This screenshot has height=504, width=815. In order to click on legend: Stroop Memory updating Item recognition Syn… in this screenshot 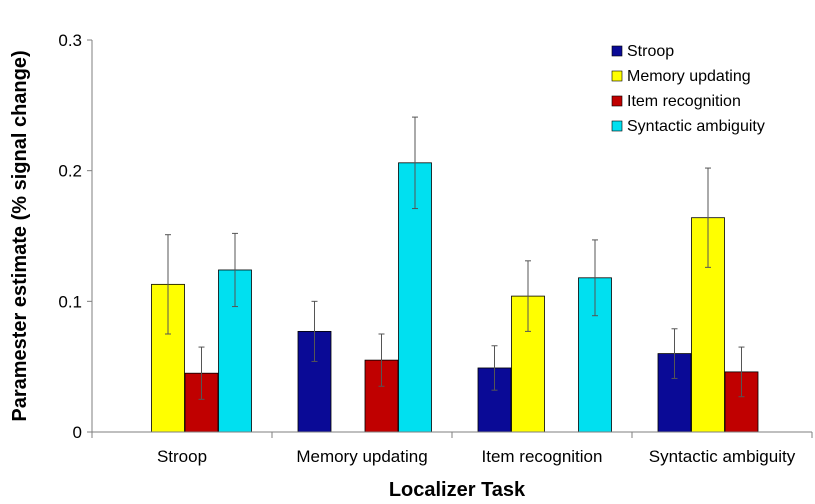, I will do `click(688, 89)`.